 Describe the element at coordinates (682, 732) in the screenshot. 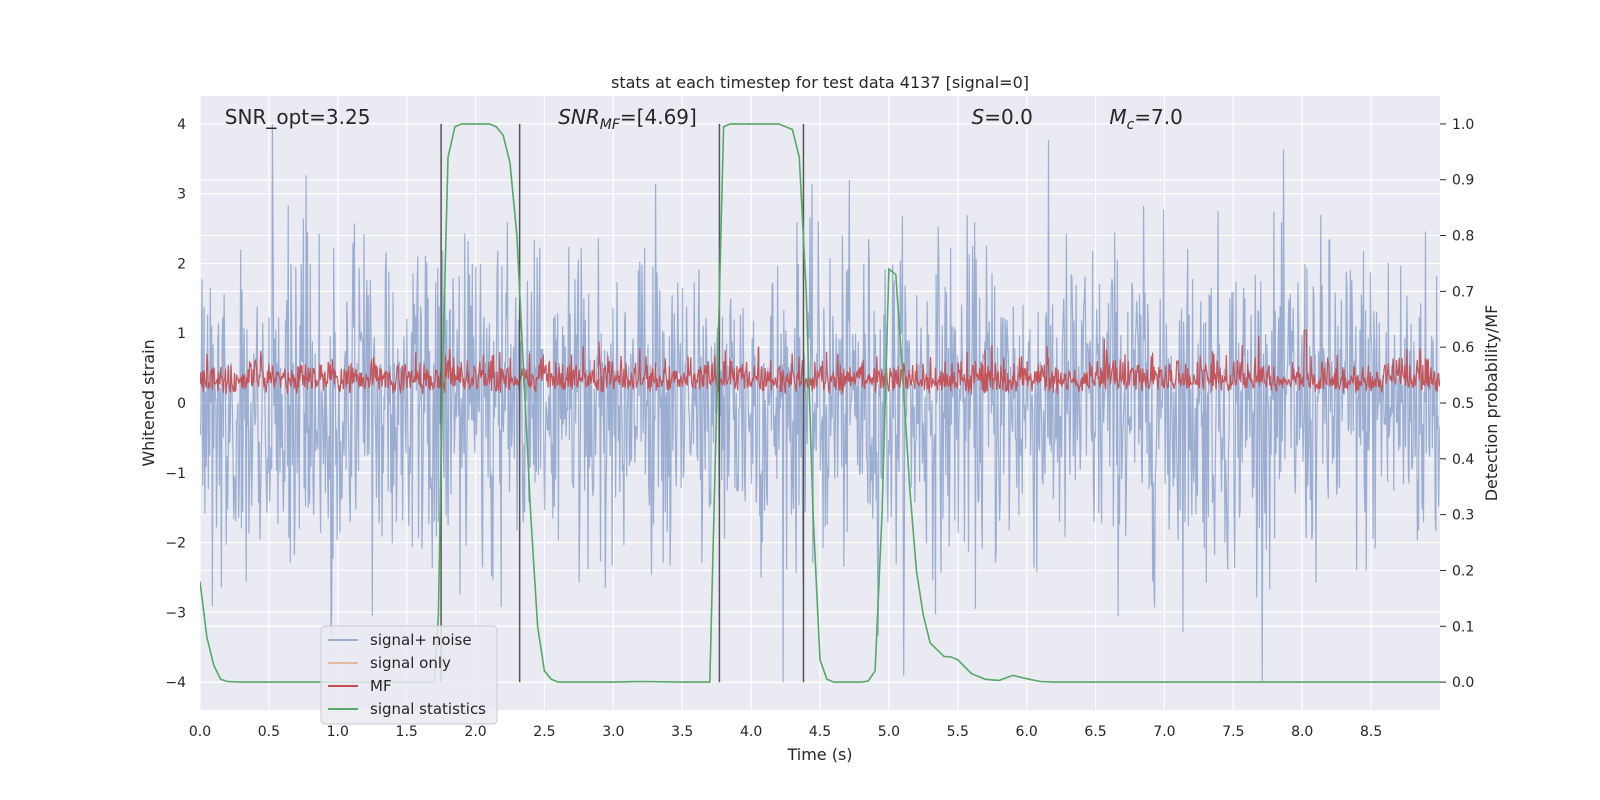

I see `x-tick-label: 3.5` at that location.